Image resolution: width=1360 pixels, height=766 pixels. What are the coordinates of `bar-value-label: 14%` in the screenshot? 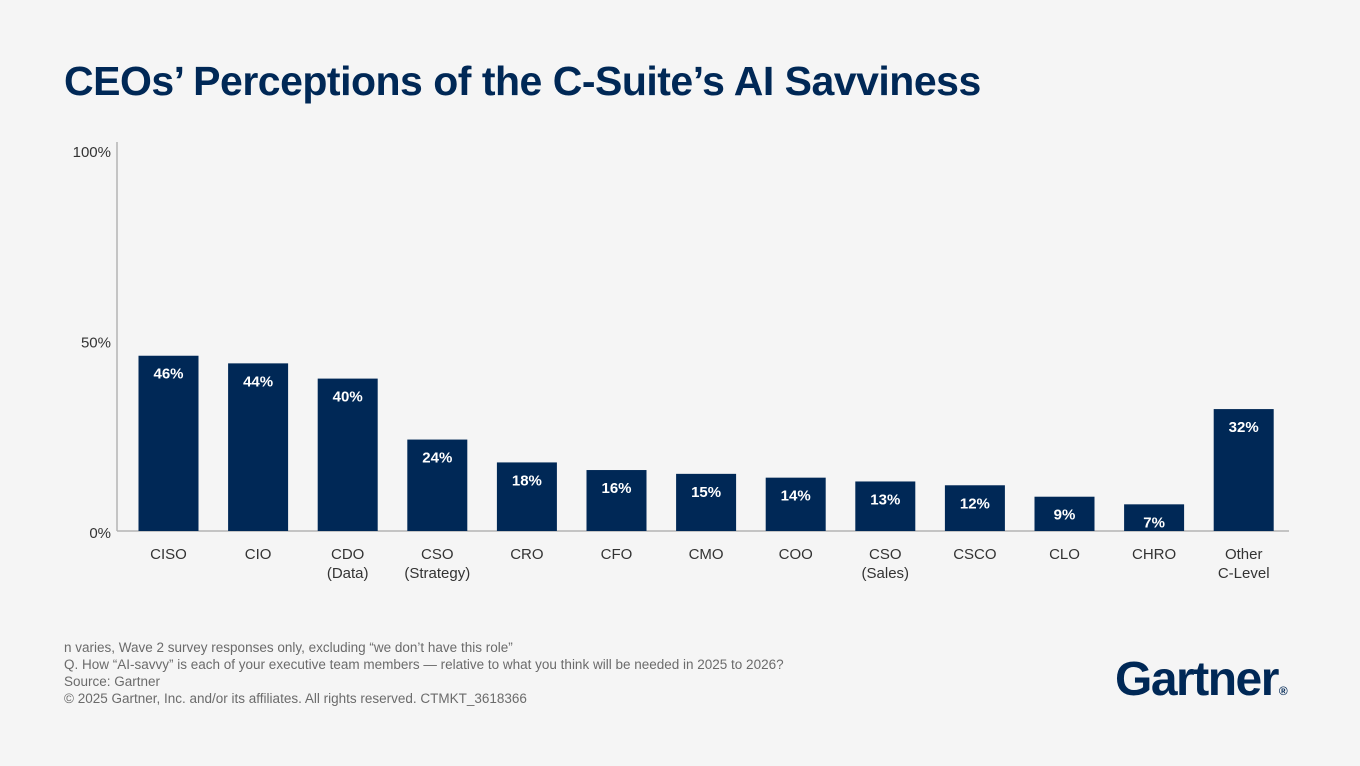 It's located at (796, 496).